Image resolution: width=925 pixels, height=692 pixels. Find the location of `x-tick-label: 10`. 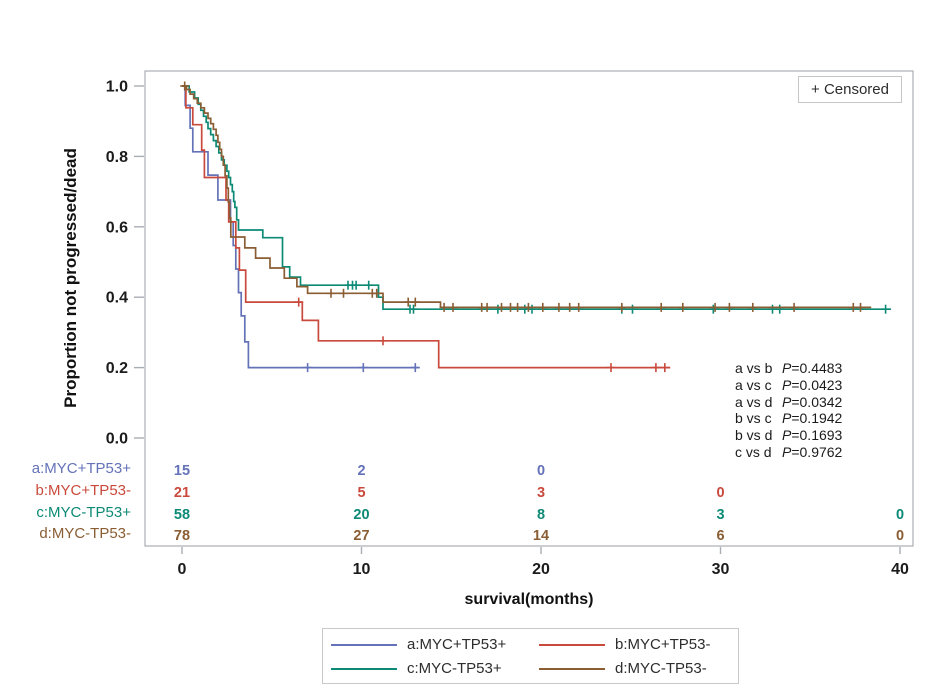

x-tick-label: 10 is located at coordinates (362, 569).